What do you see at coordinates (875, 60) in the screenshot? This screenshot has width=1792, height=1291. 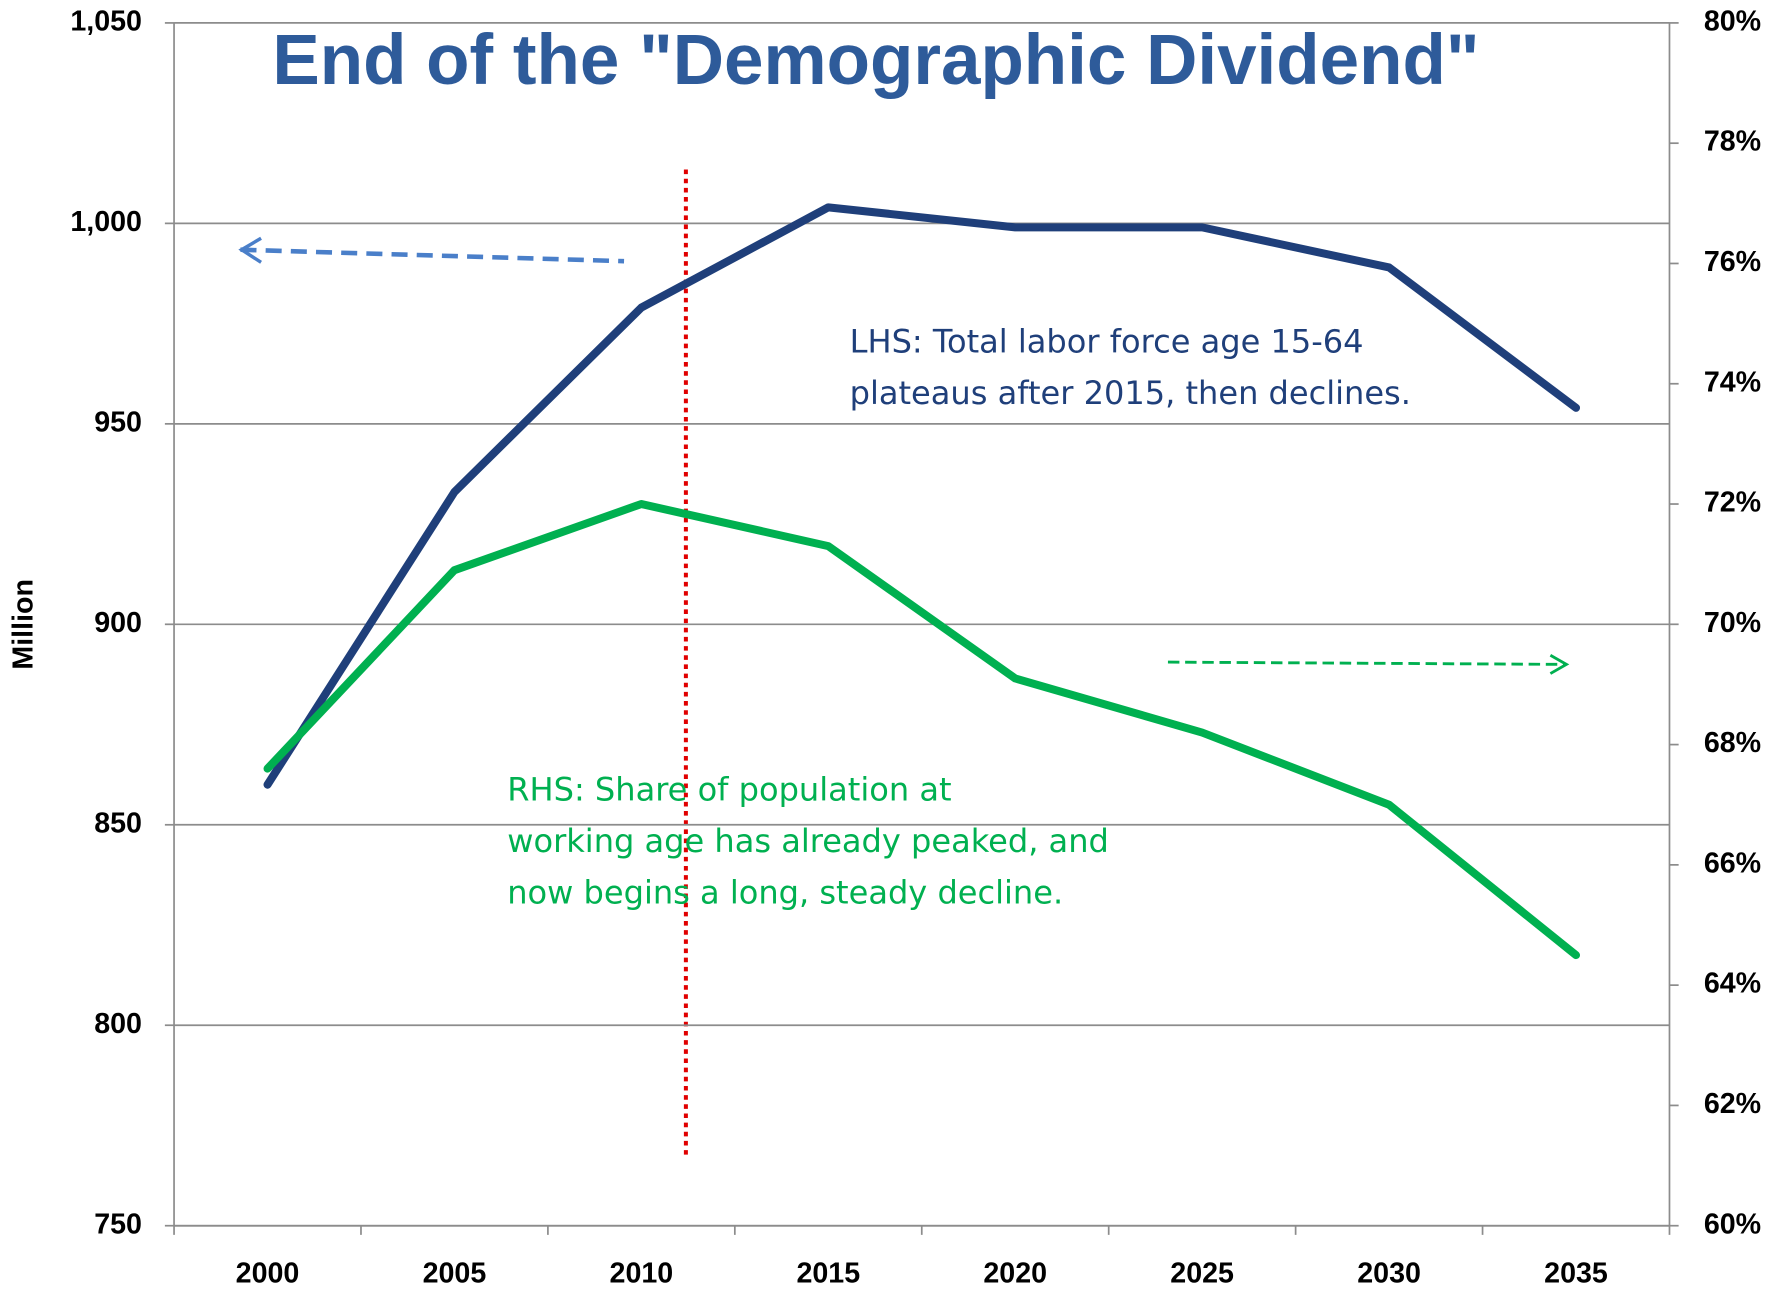 I see `chart-title: End of the "Demographic Dividend"` at bounding box center [875, 60].